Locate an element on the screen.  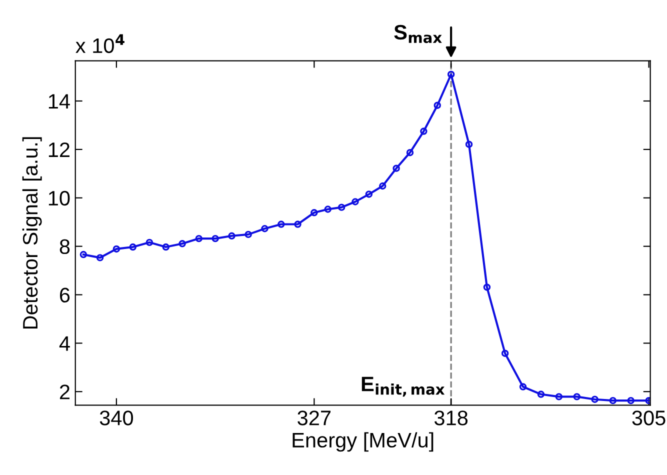
y-tick-label: 14 is located at coordinates (59, 101).